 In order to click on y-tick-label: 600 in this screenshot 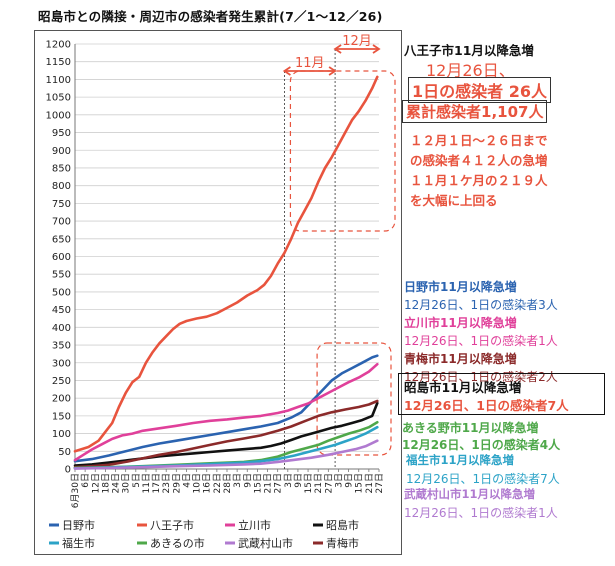, I will do `click(61, 257)`.